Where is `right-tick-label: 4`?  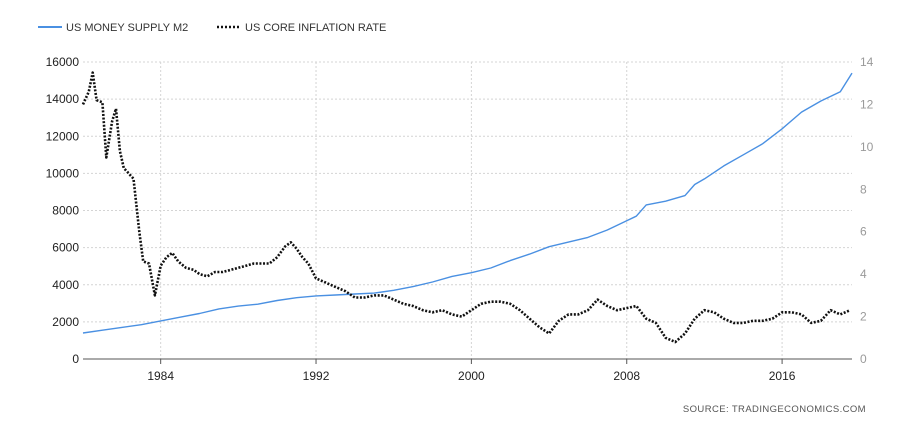 right-tick-label: 4 is located at coordinates (863, 274).